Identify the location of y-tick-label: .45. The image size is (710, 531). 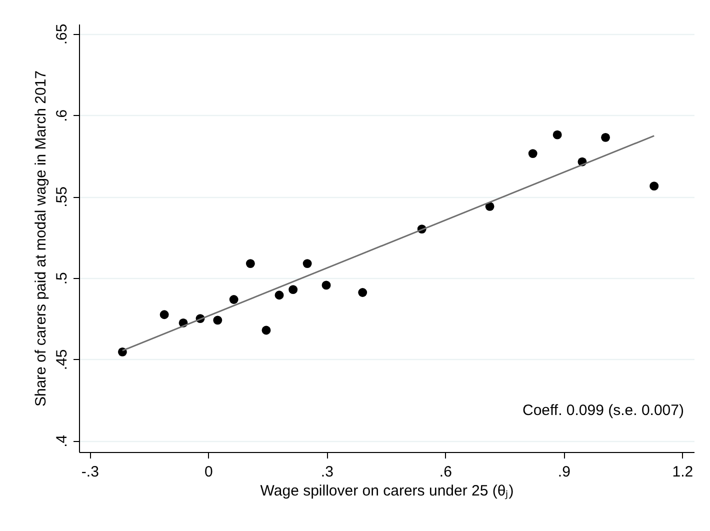
(62, 359).